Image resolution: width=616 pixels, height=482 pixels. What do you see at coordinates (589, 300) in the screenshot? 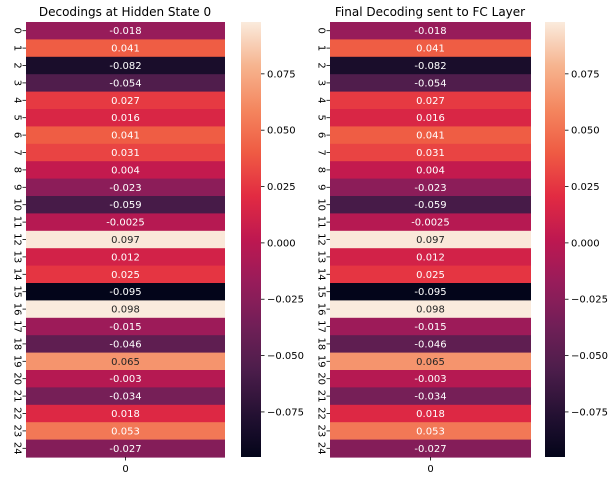
I see `colorbar-tick-label: −0.025` at bounding box center [589, 300].